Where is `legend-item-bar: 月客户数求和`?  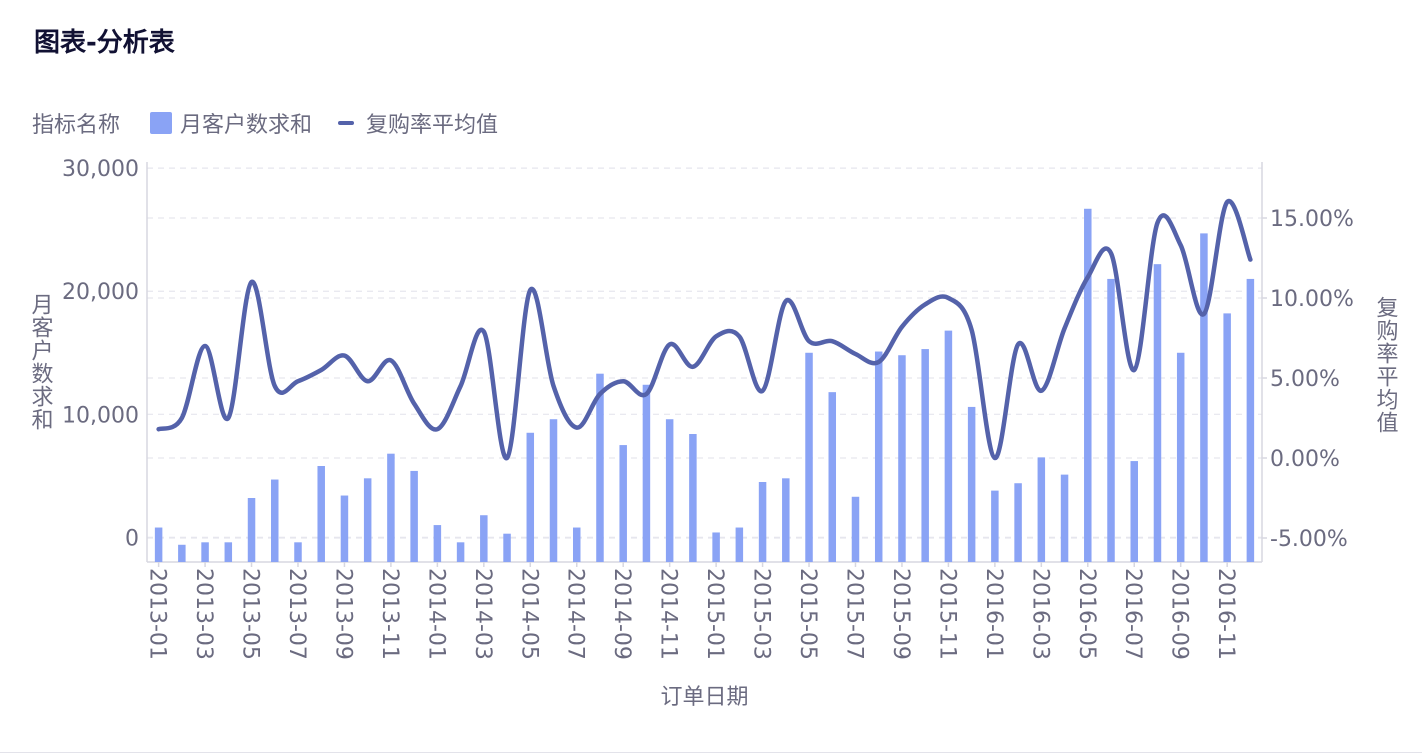 legend-item-bar: 月客户数求和 is located at coordinates (231, 123).